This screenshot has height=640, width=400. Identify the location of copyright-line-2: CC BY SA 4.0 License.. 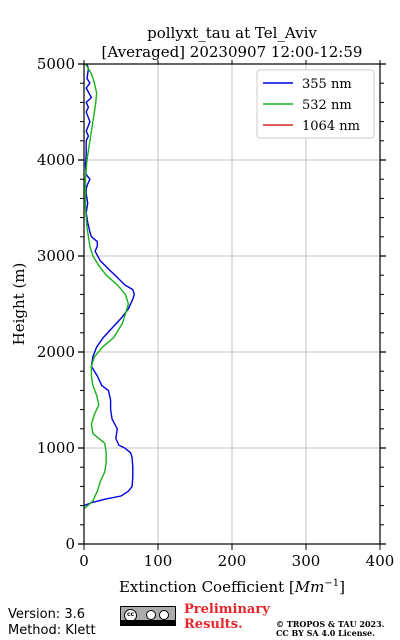
(325, 633).